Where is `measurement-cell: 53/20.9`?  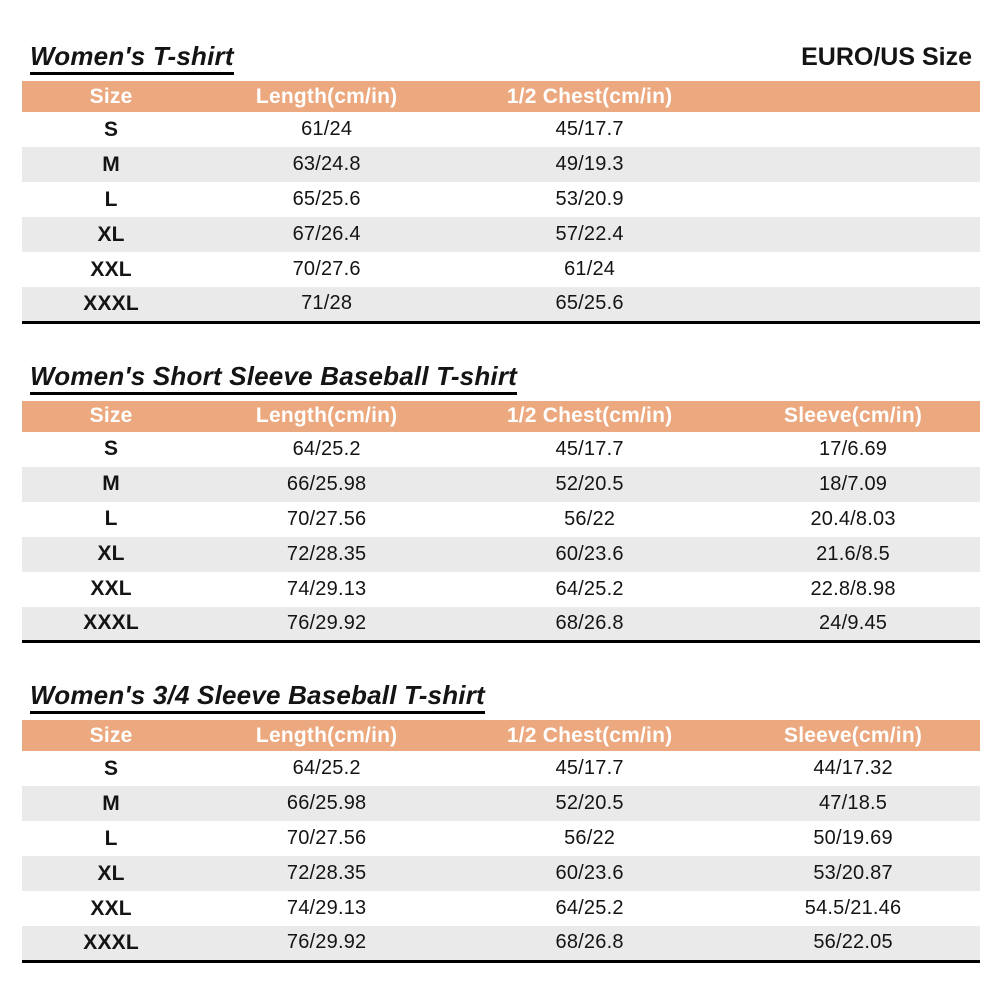 measurement-cell: 53/20.9 is located at coordinates (589, 199).